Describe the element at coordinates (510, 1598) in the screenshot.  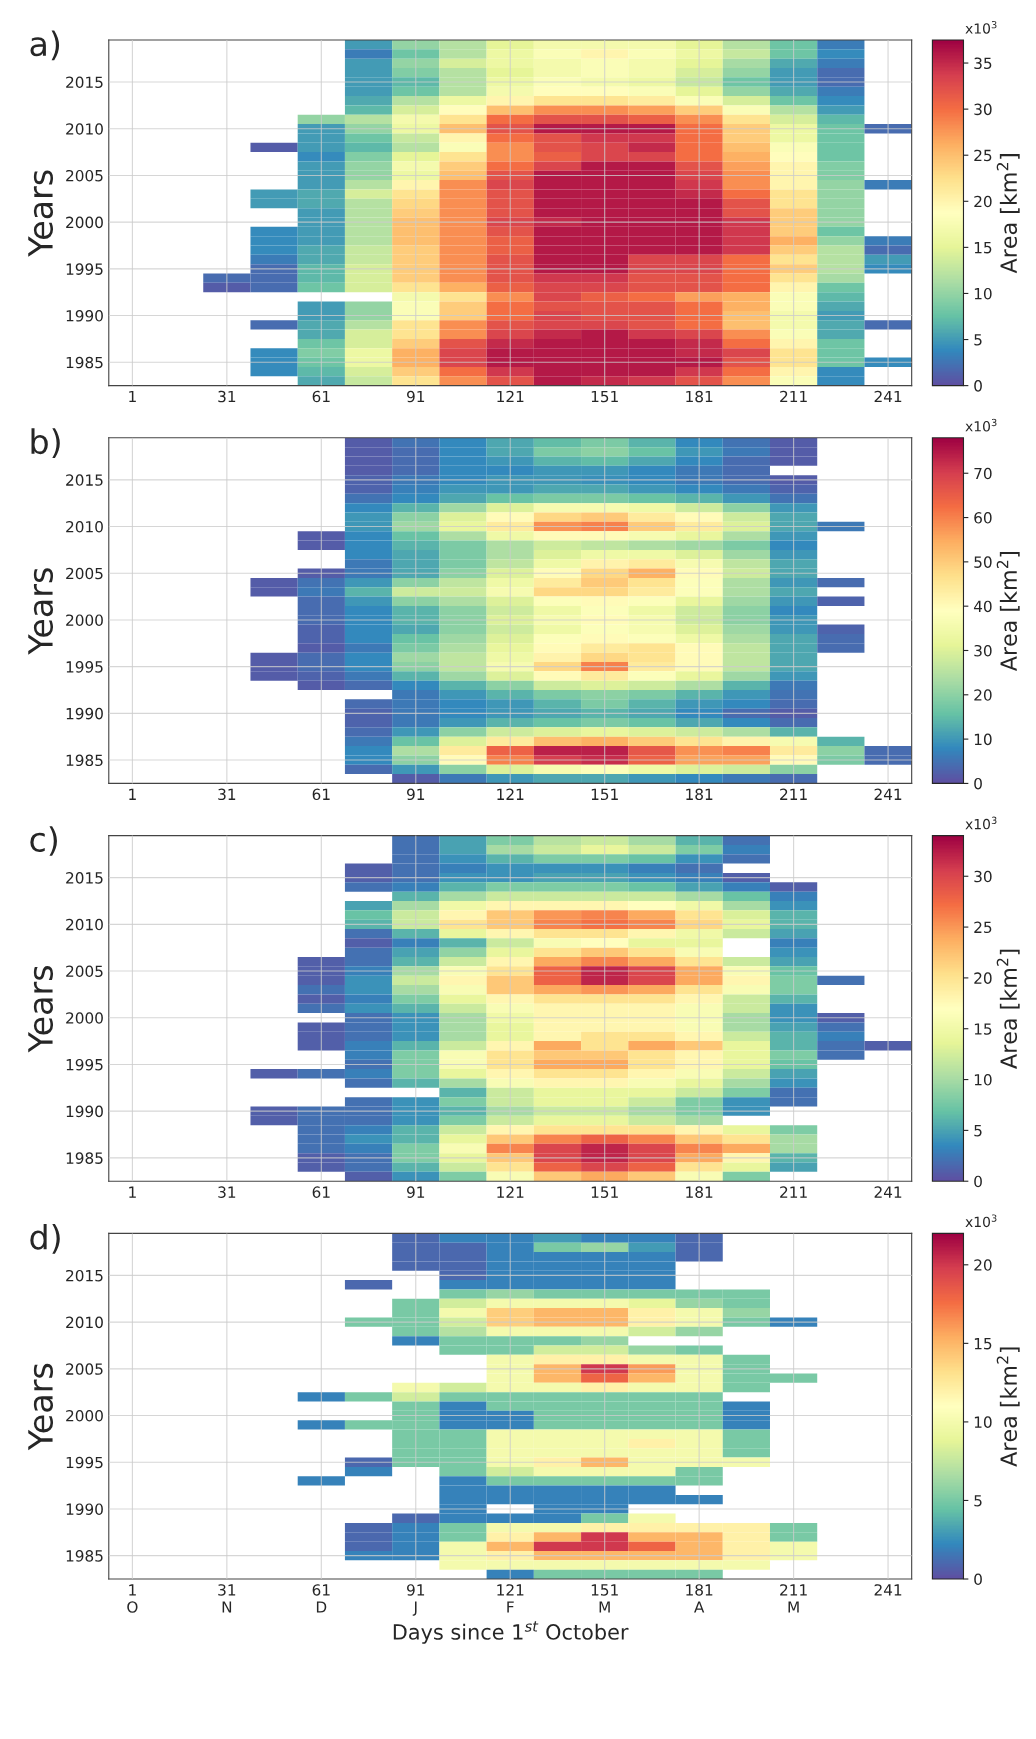
I see `x-tick-label: 121 F` at that location.